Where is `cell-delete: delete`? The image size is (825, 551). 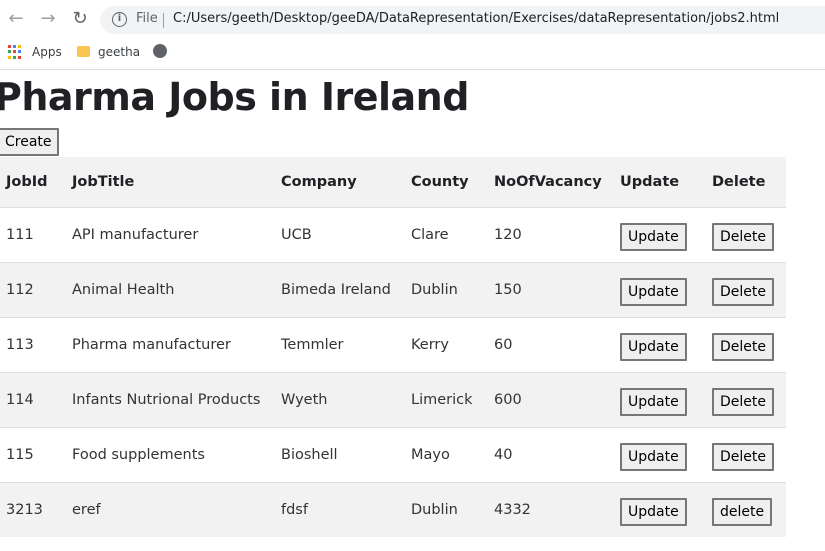
cell-delete: delete is located at coordinates (746, 509).